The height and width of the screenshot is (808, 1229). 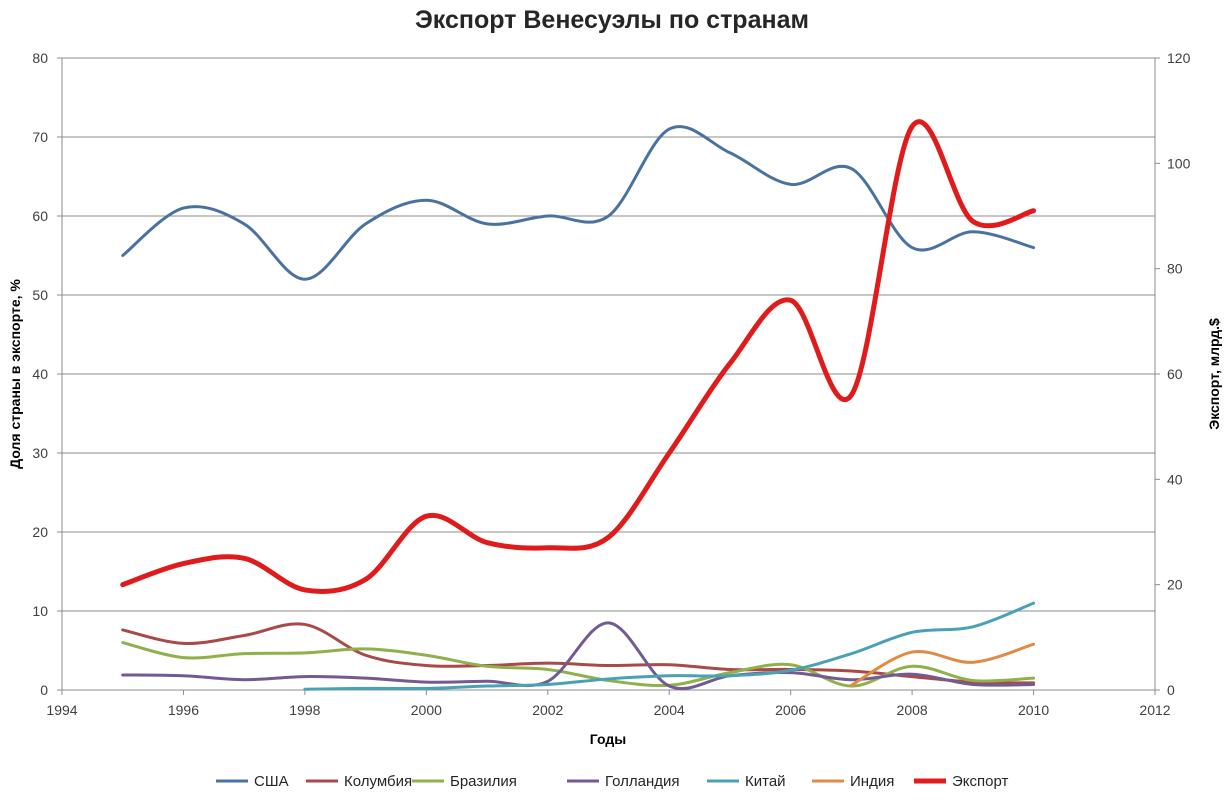 I want to click on legend-label: Колумбия, so click(x=378, y=781).